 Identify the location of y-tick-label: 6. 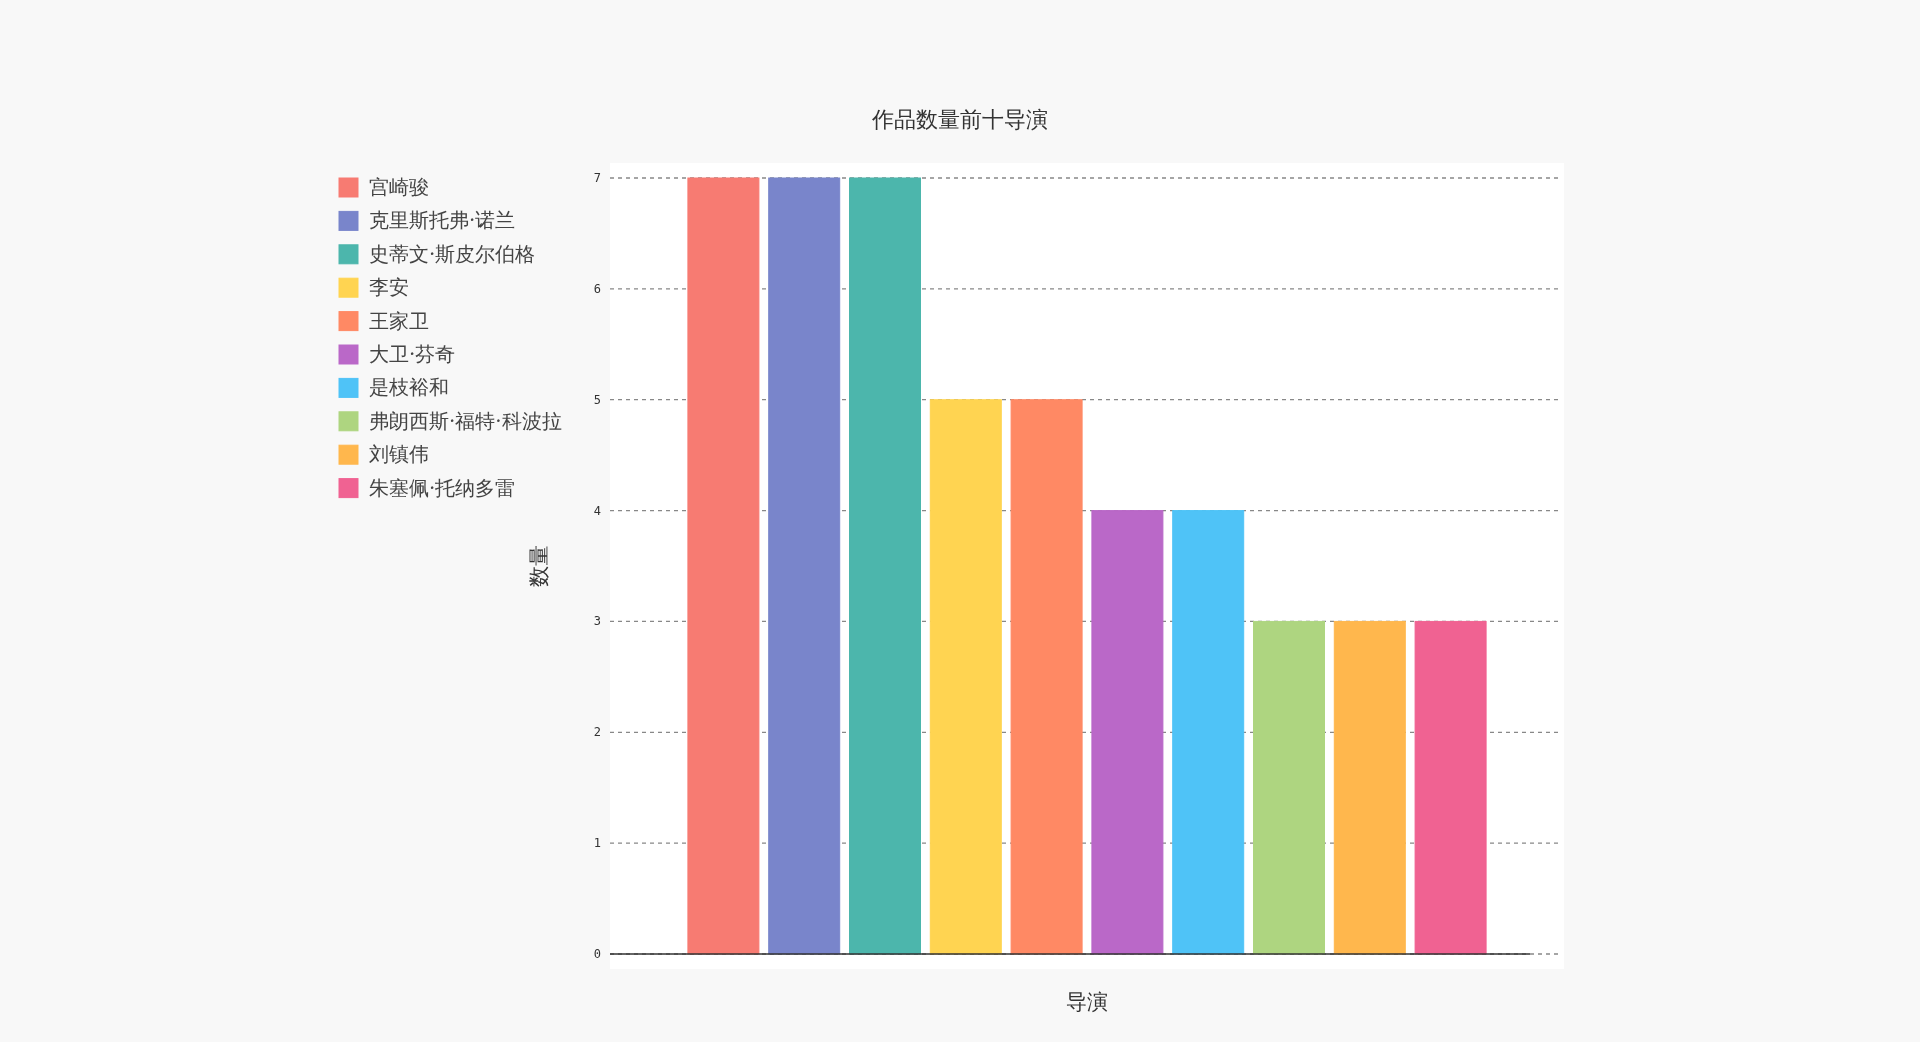
(597, 288).